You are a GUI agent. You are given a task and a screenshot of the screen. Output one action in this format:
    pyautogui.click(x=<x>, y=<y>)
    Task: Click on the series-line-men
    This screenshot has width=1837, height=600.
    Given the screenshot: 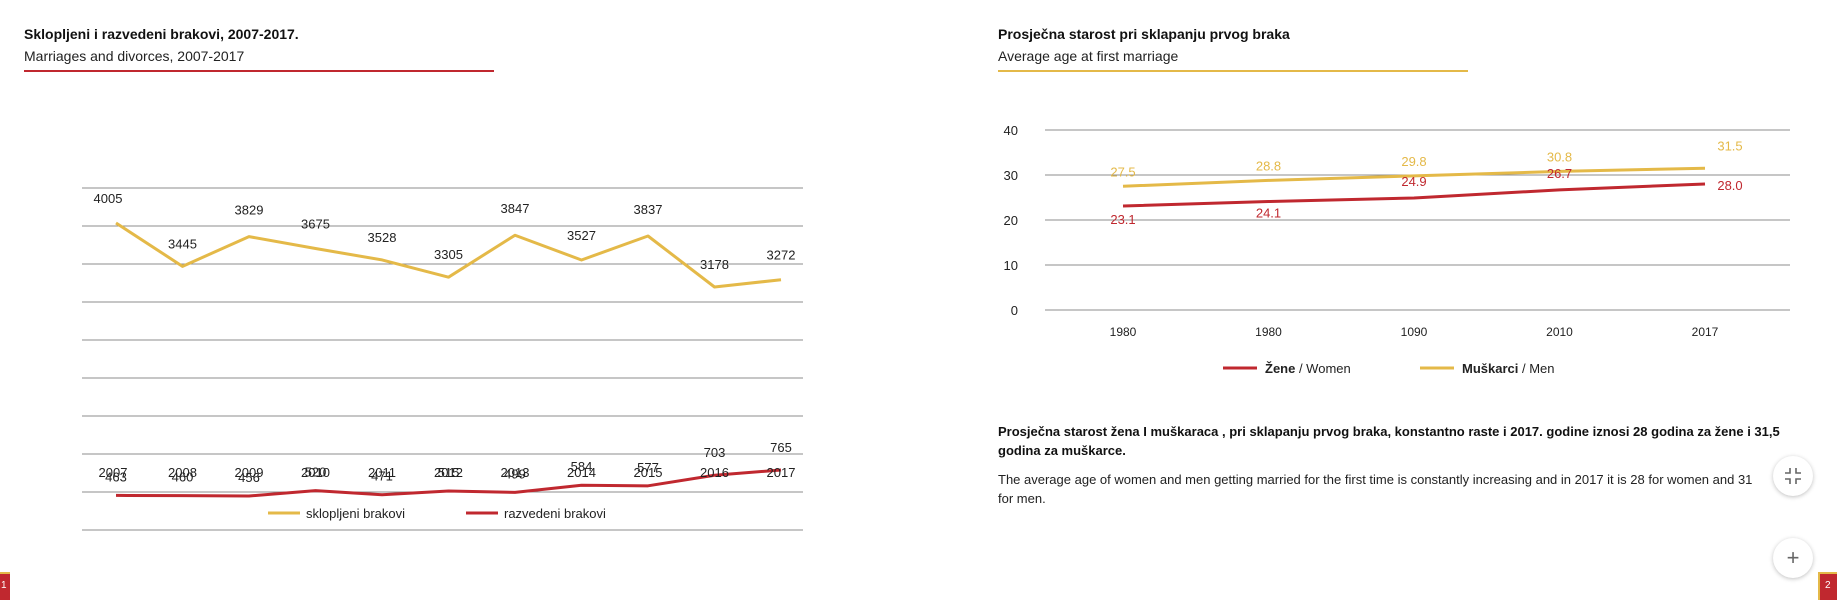 What is the action you would take?
    pyautogui.click(x=1414, y=177)
    